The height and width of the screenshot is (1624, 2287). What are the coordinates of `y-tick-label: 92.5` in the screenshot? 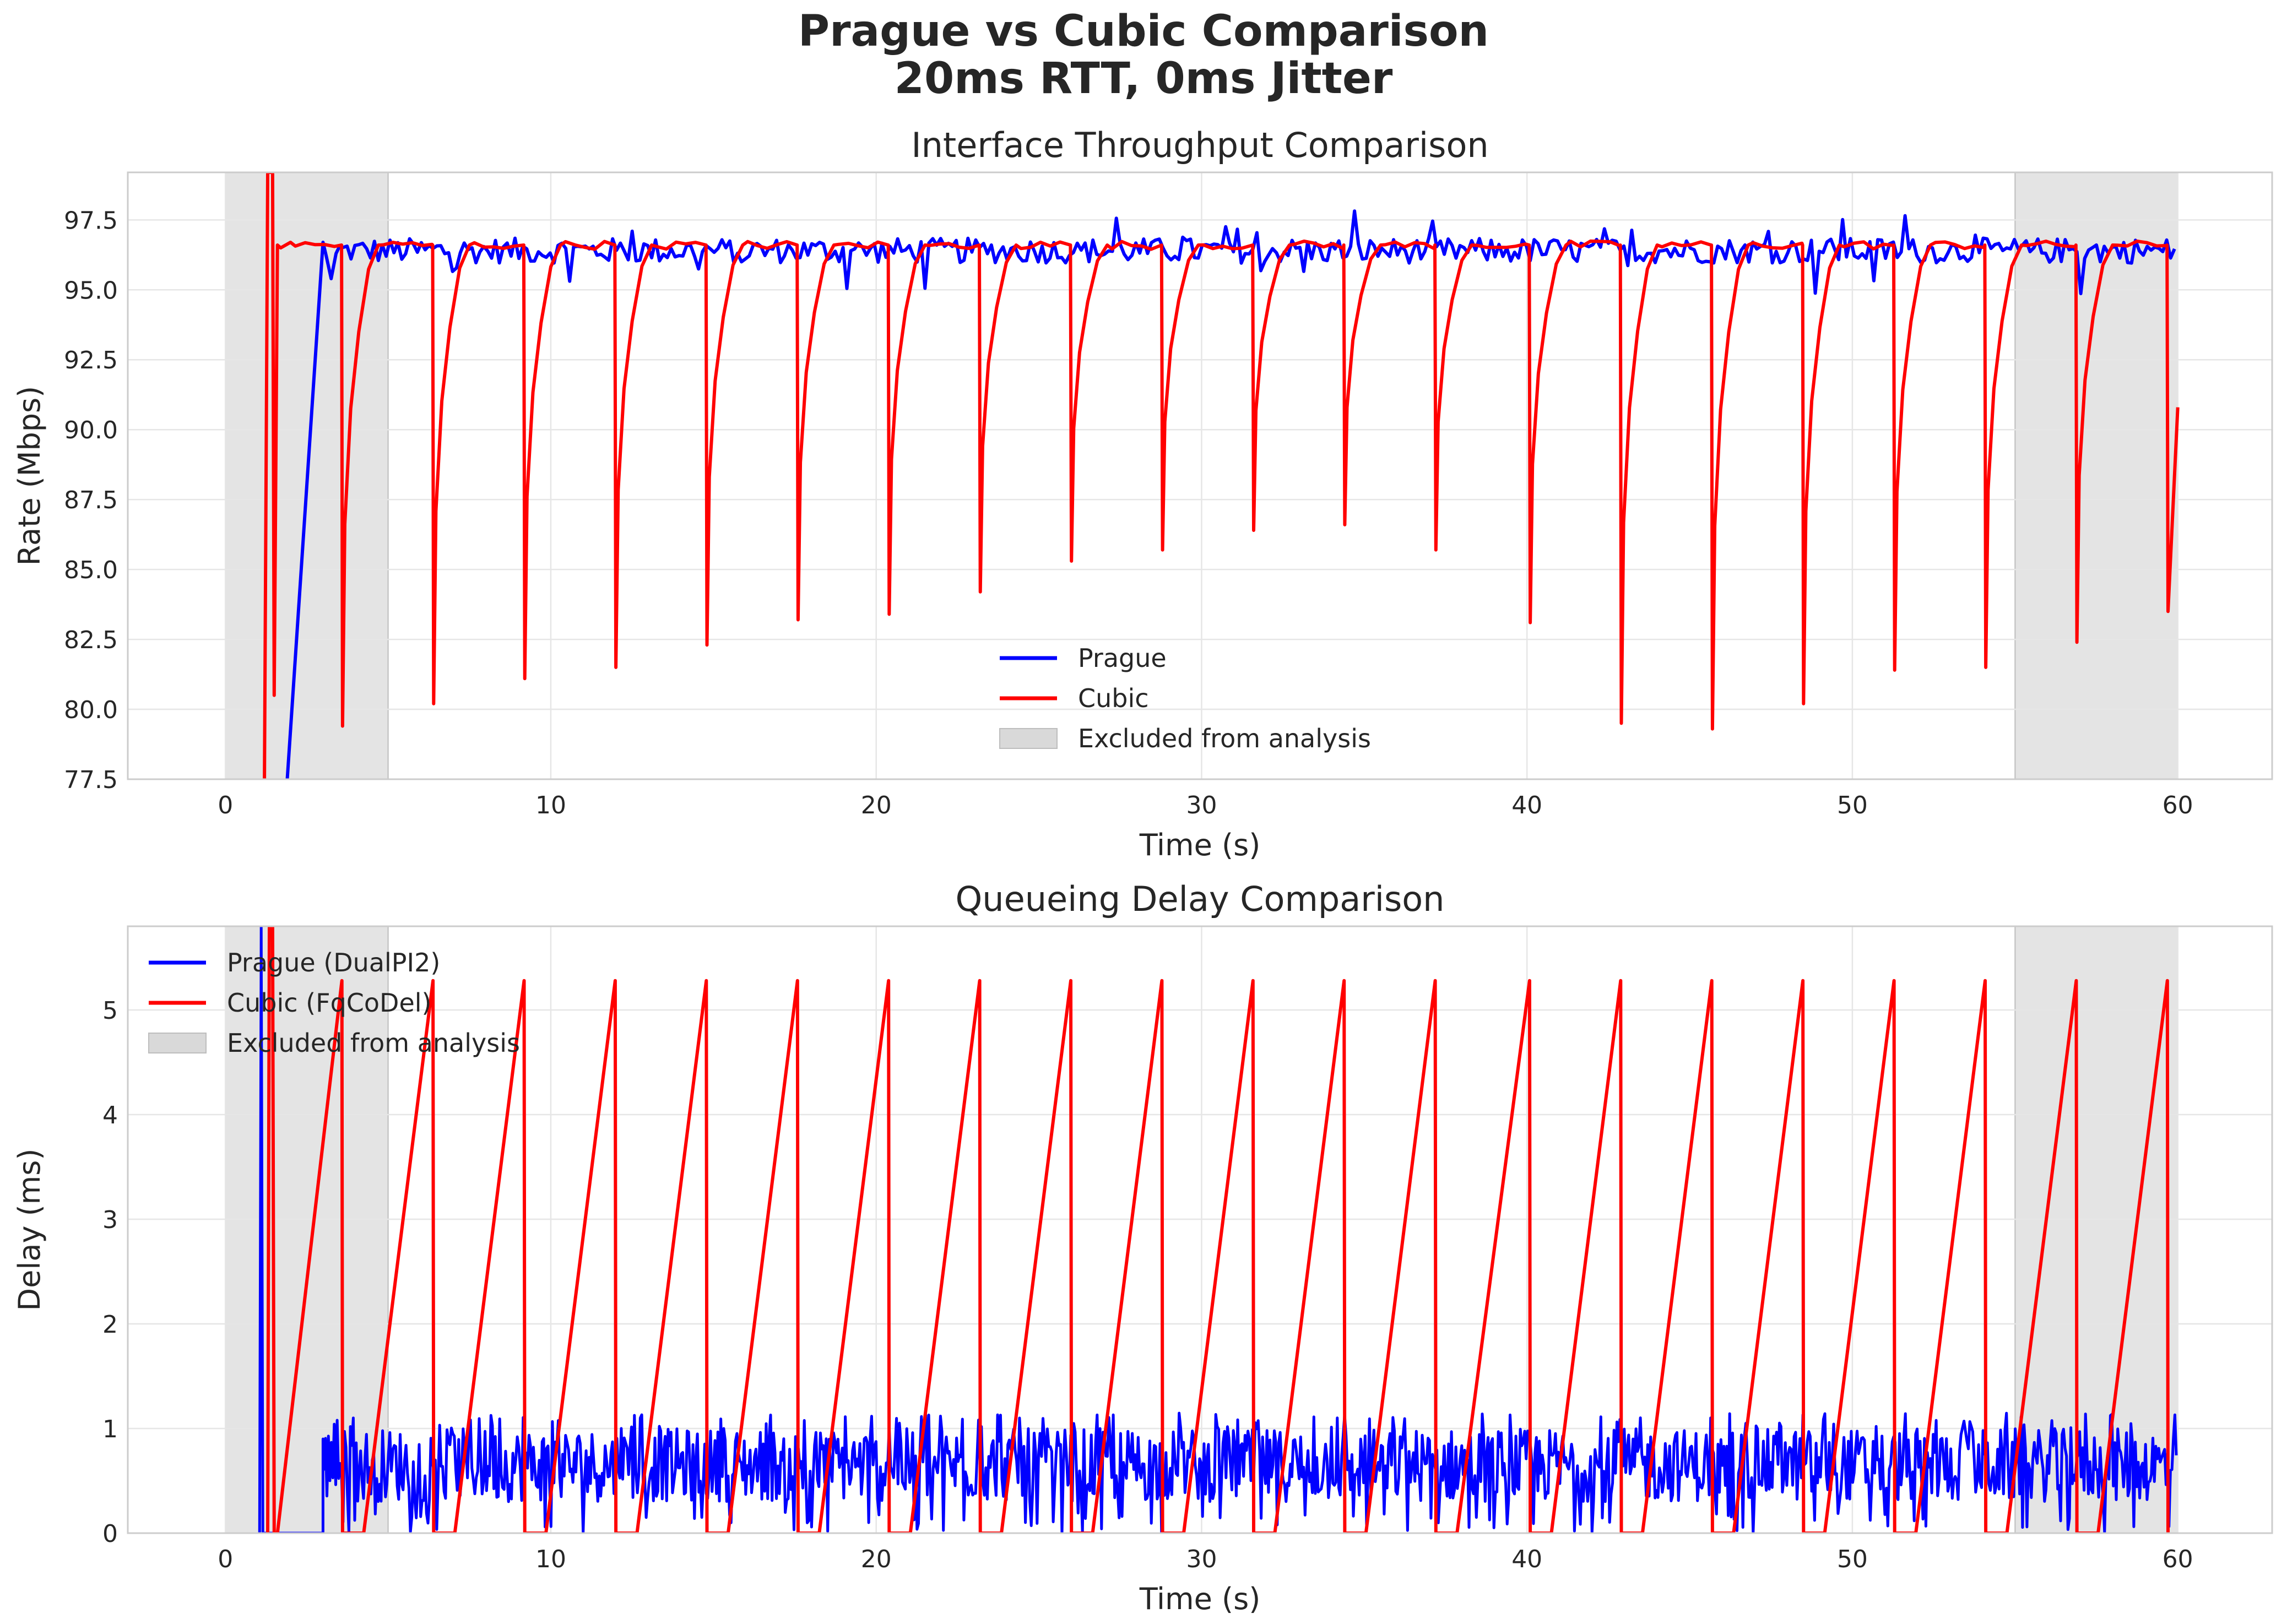 It's located at (91, 360).